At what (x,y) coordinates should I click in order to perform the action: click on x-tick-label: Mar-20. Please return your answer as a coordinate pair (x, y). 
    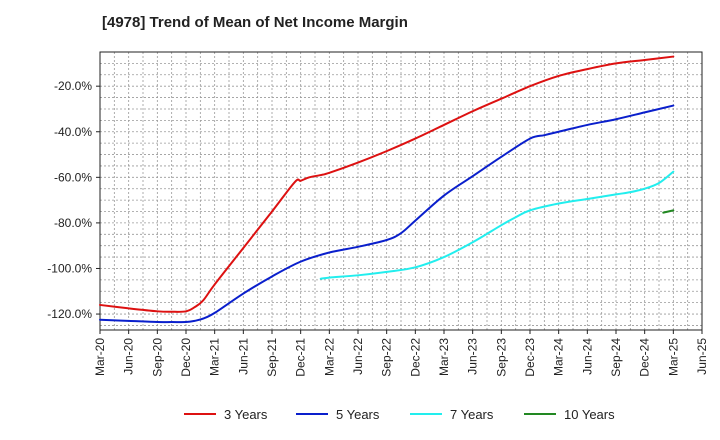
    Looking at the image, I should click on (100, 357).